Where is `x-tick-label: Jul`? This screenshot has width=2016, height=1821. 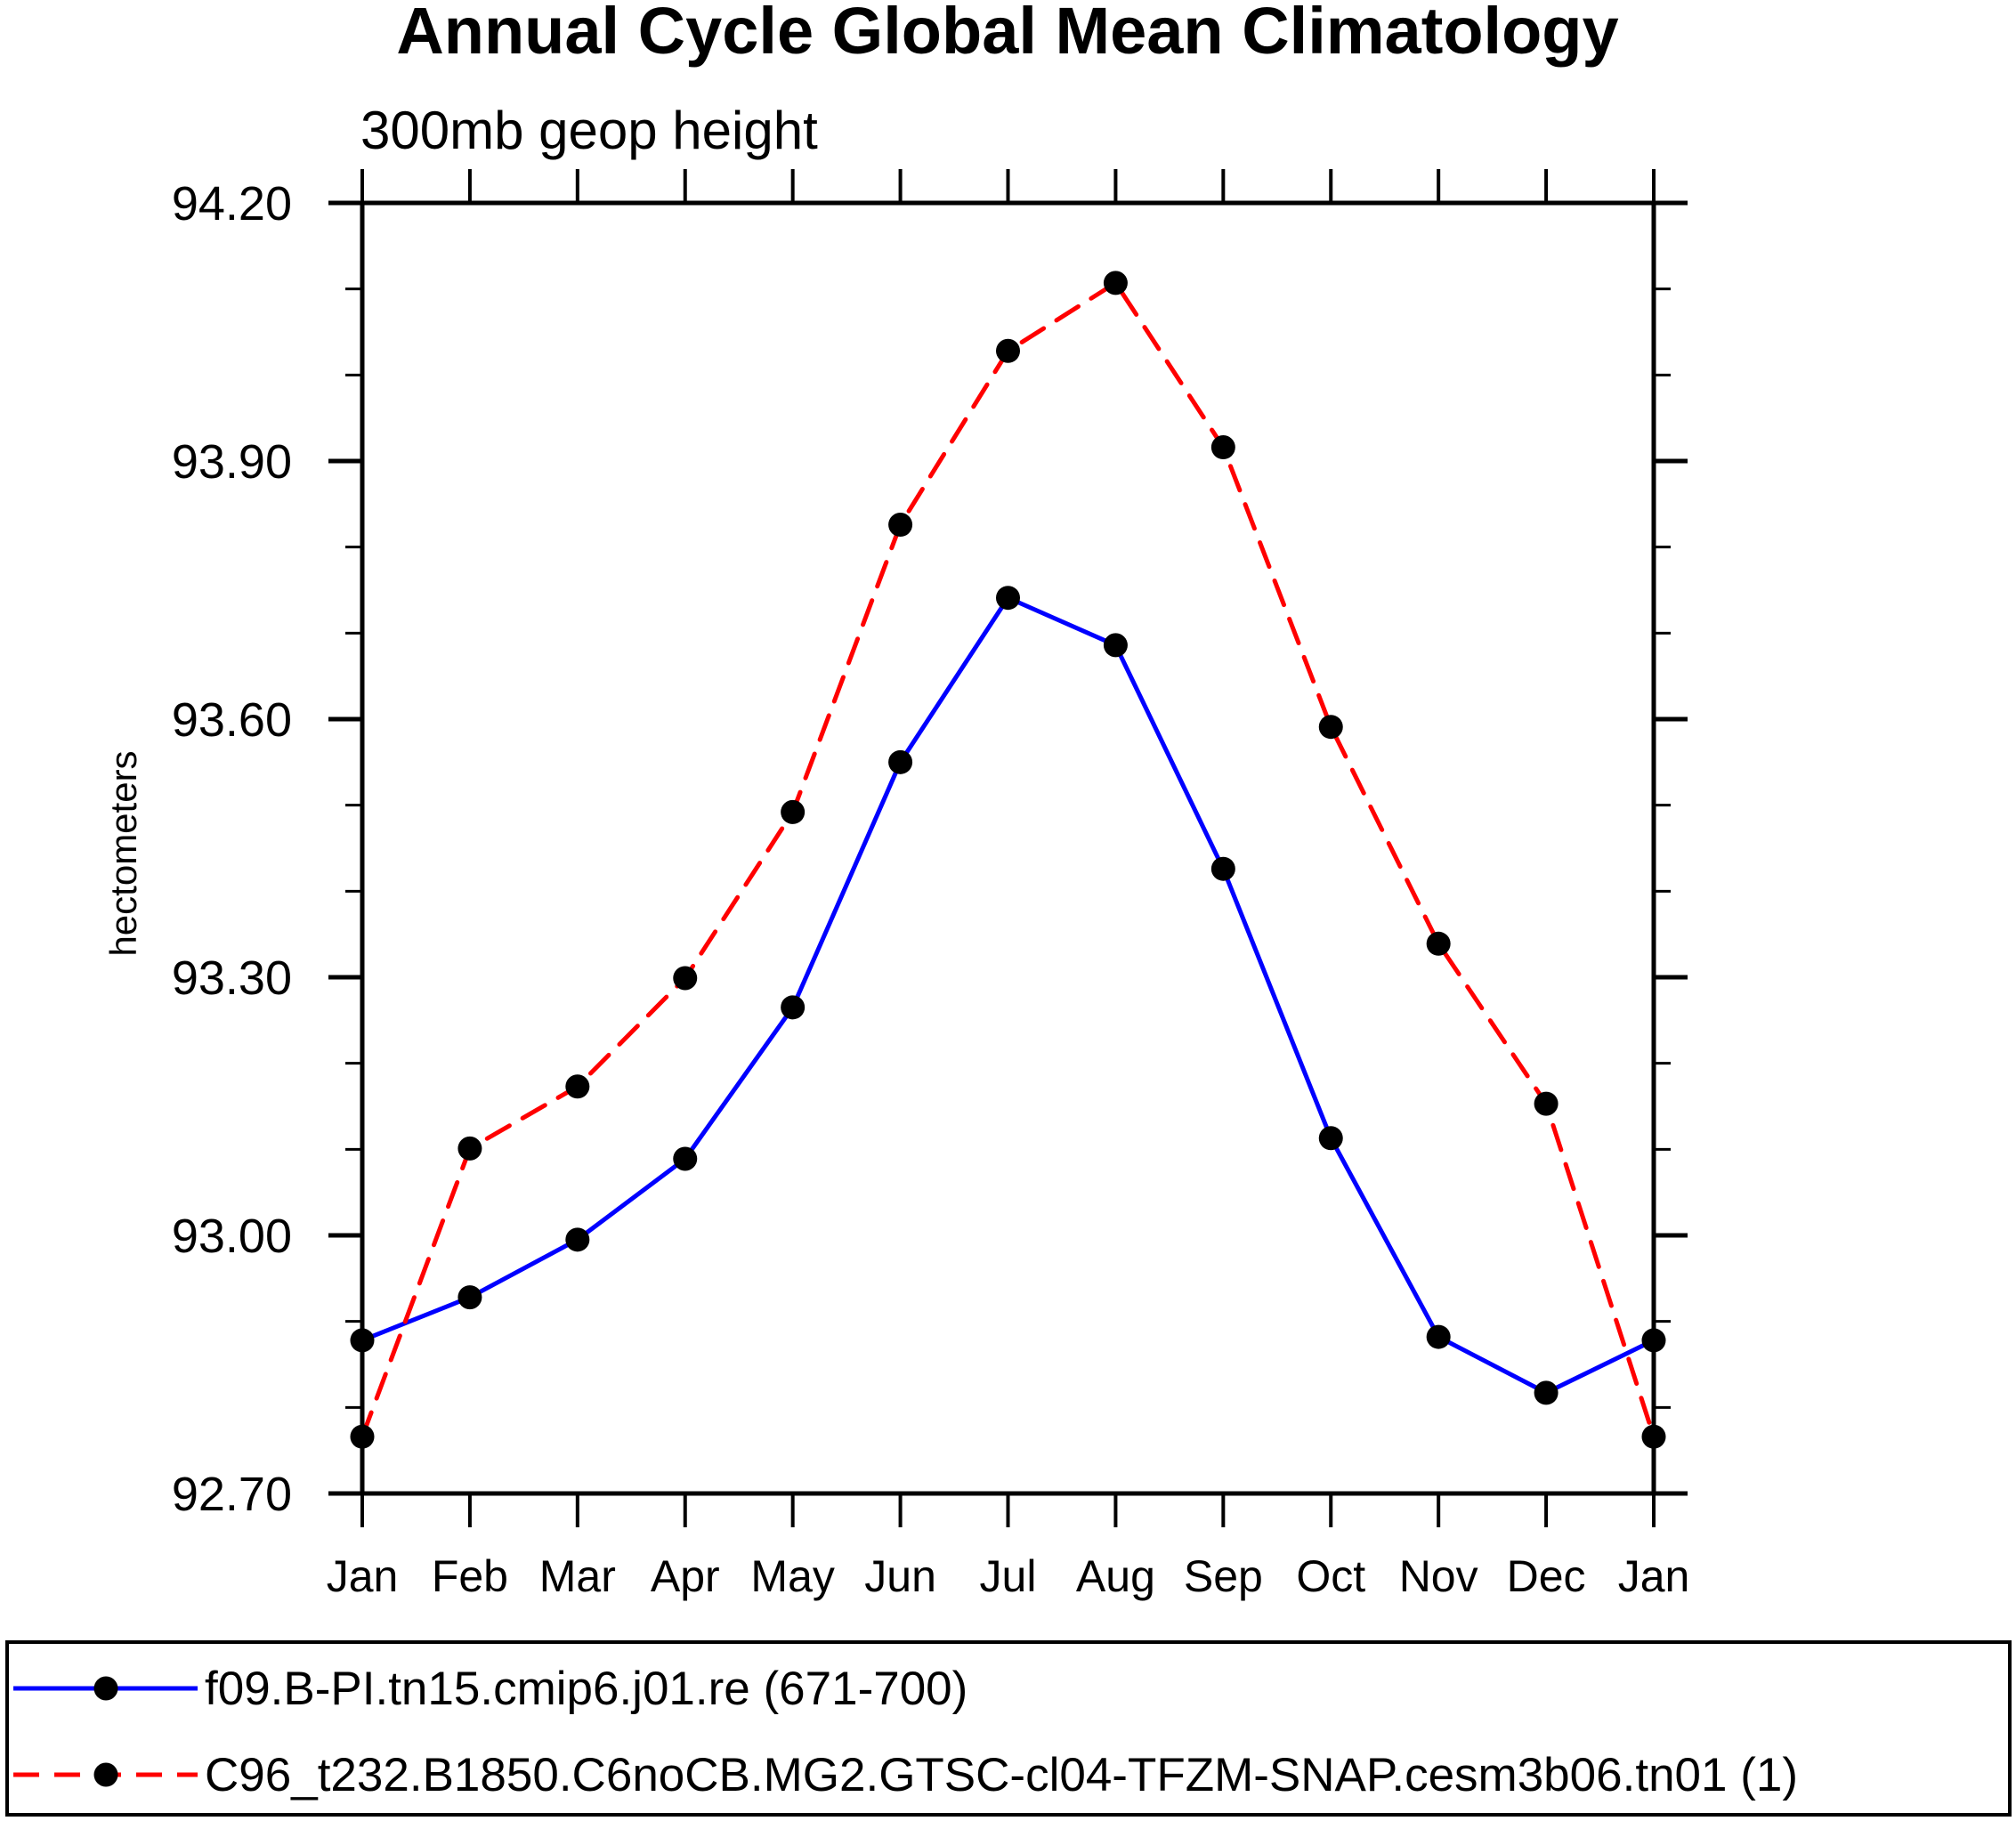 x-tick-label: Jul is located at coordinates (1008, 1576).